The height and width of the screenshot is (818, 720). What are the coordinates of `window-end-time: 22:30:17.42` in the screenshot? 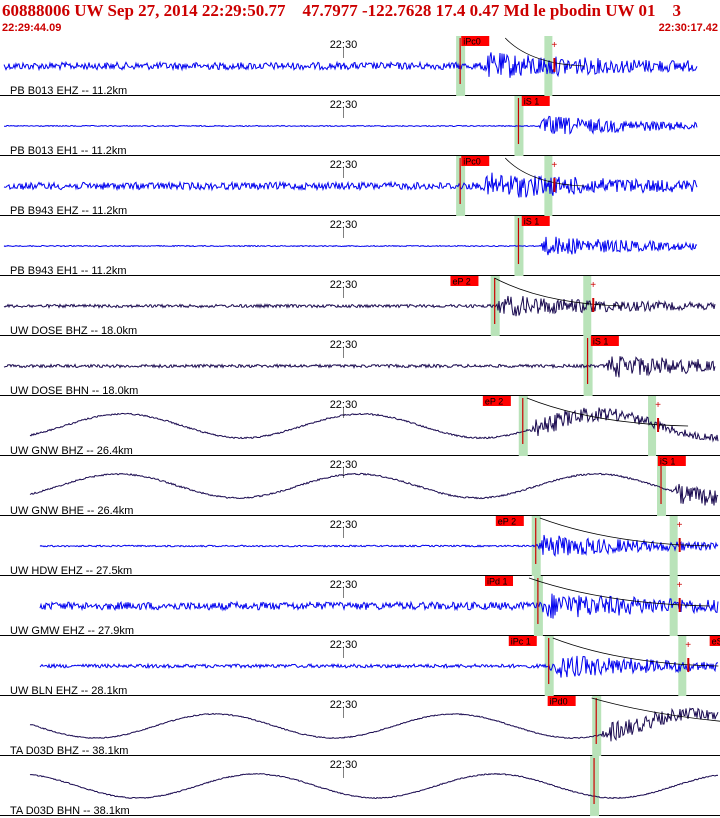 It's located at (688, 28).